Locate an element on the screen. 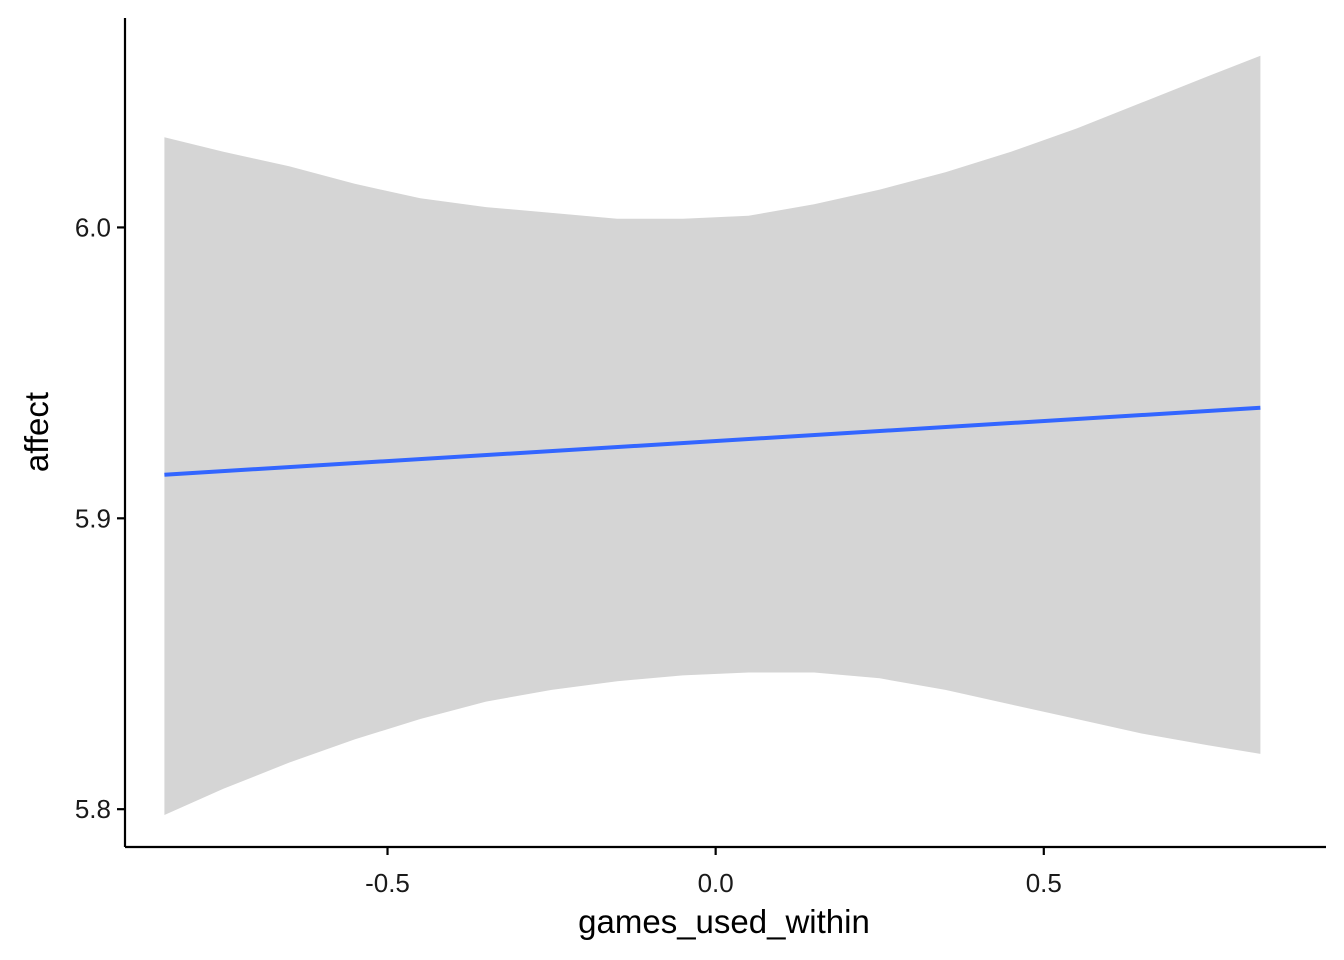  x-tick-label: -0.5 is located at coordinates (387, 883).